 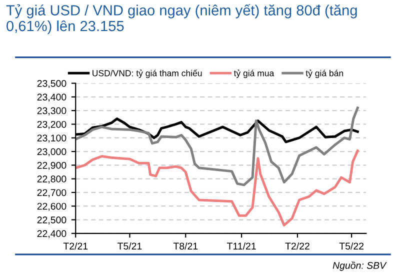 I want to click on x-tick-label: T5/21, so click(x=130, y=246).